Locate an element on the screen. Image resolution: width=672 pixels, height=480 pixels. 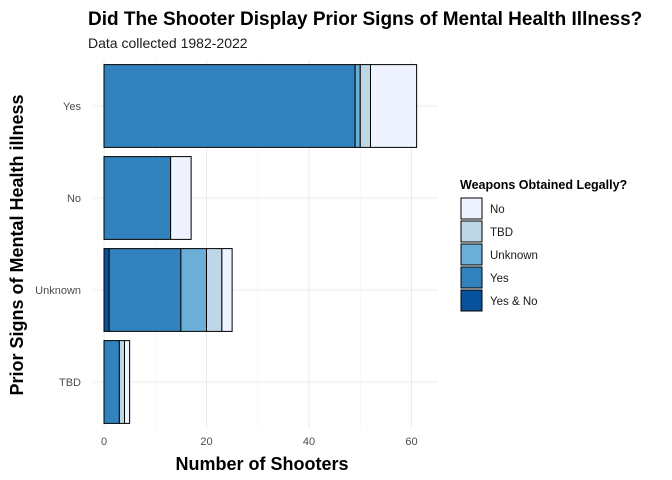
bar-unknown-no is located at coordinates (227, 290).